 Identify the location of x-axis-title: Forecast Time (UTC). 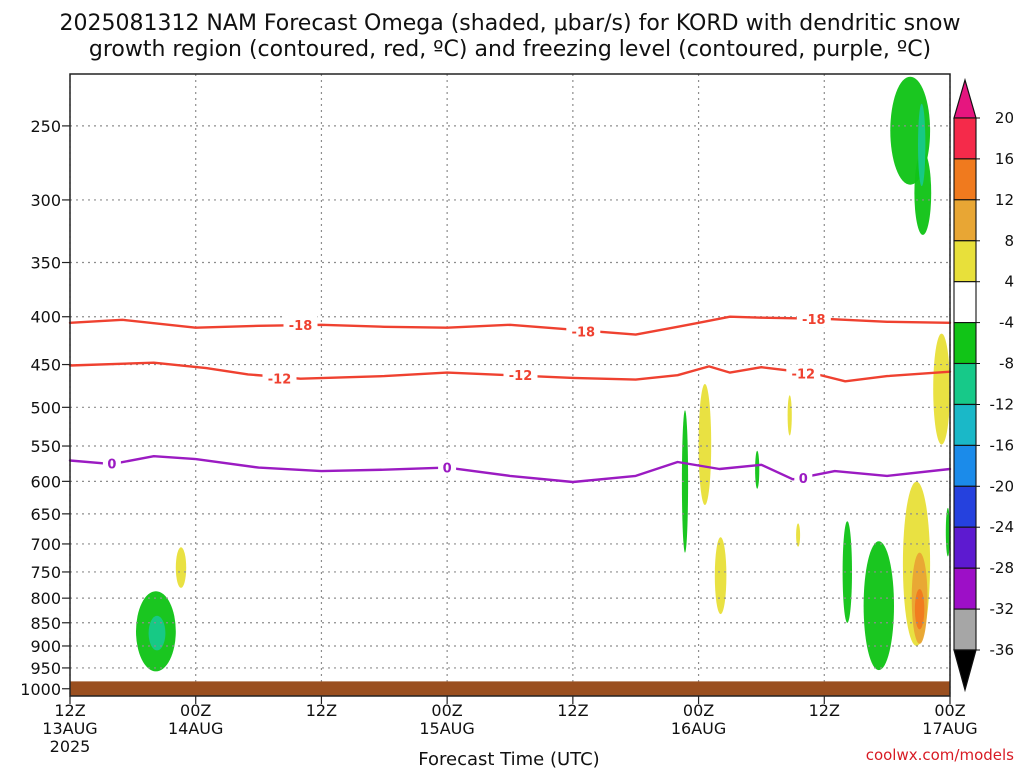
(508, 758).